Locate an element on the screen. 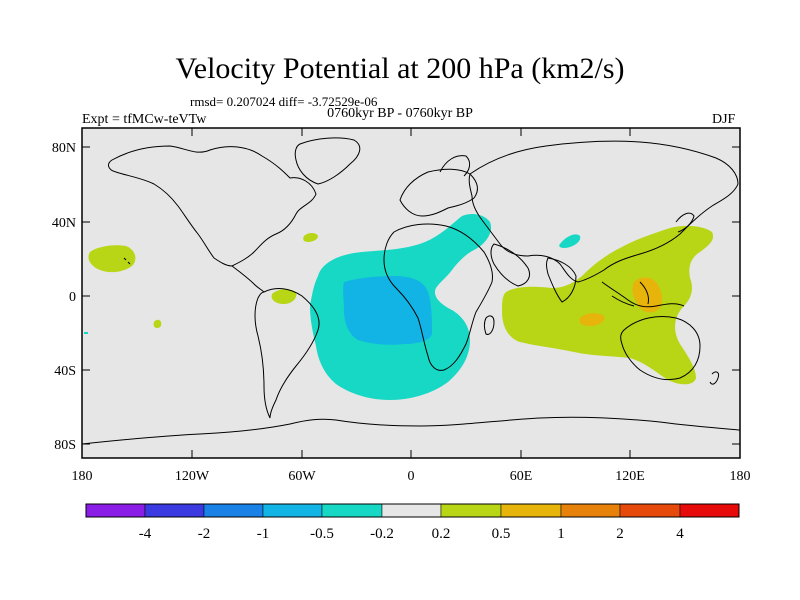 This screenshot has height=600, width=800. positive-anomaly-dot is located at coordinates (157, 323).